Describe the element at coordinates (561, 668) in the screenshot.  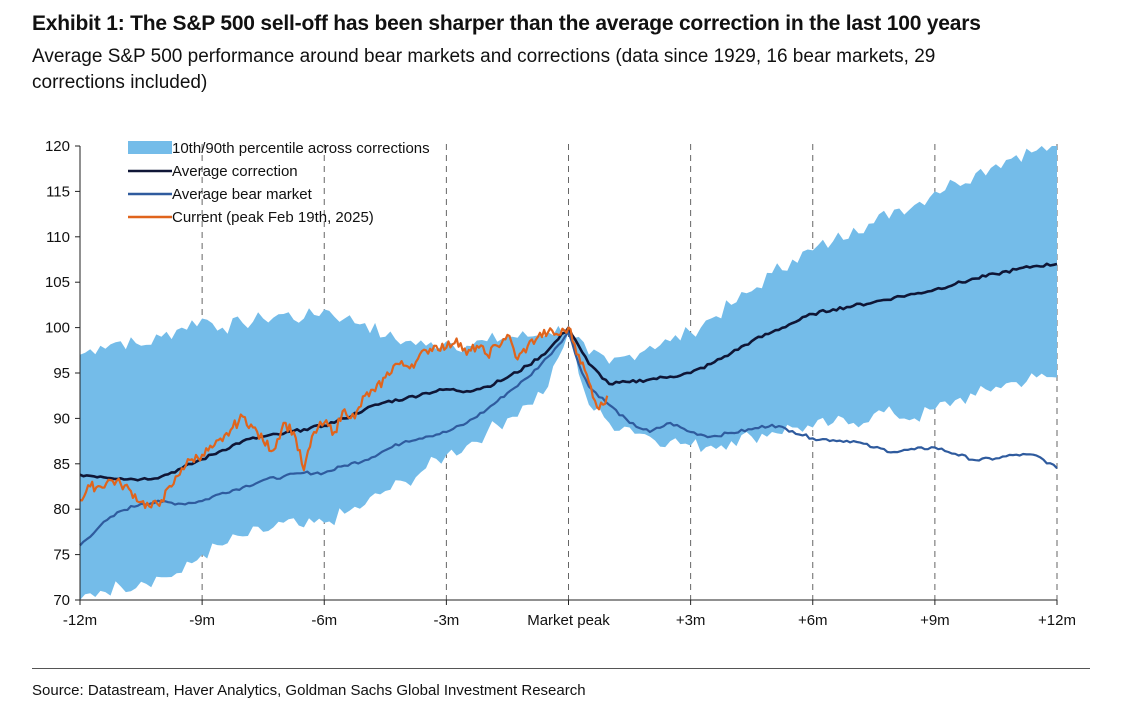
I see `source-divider` at that location.